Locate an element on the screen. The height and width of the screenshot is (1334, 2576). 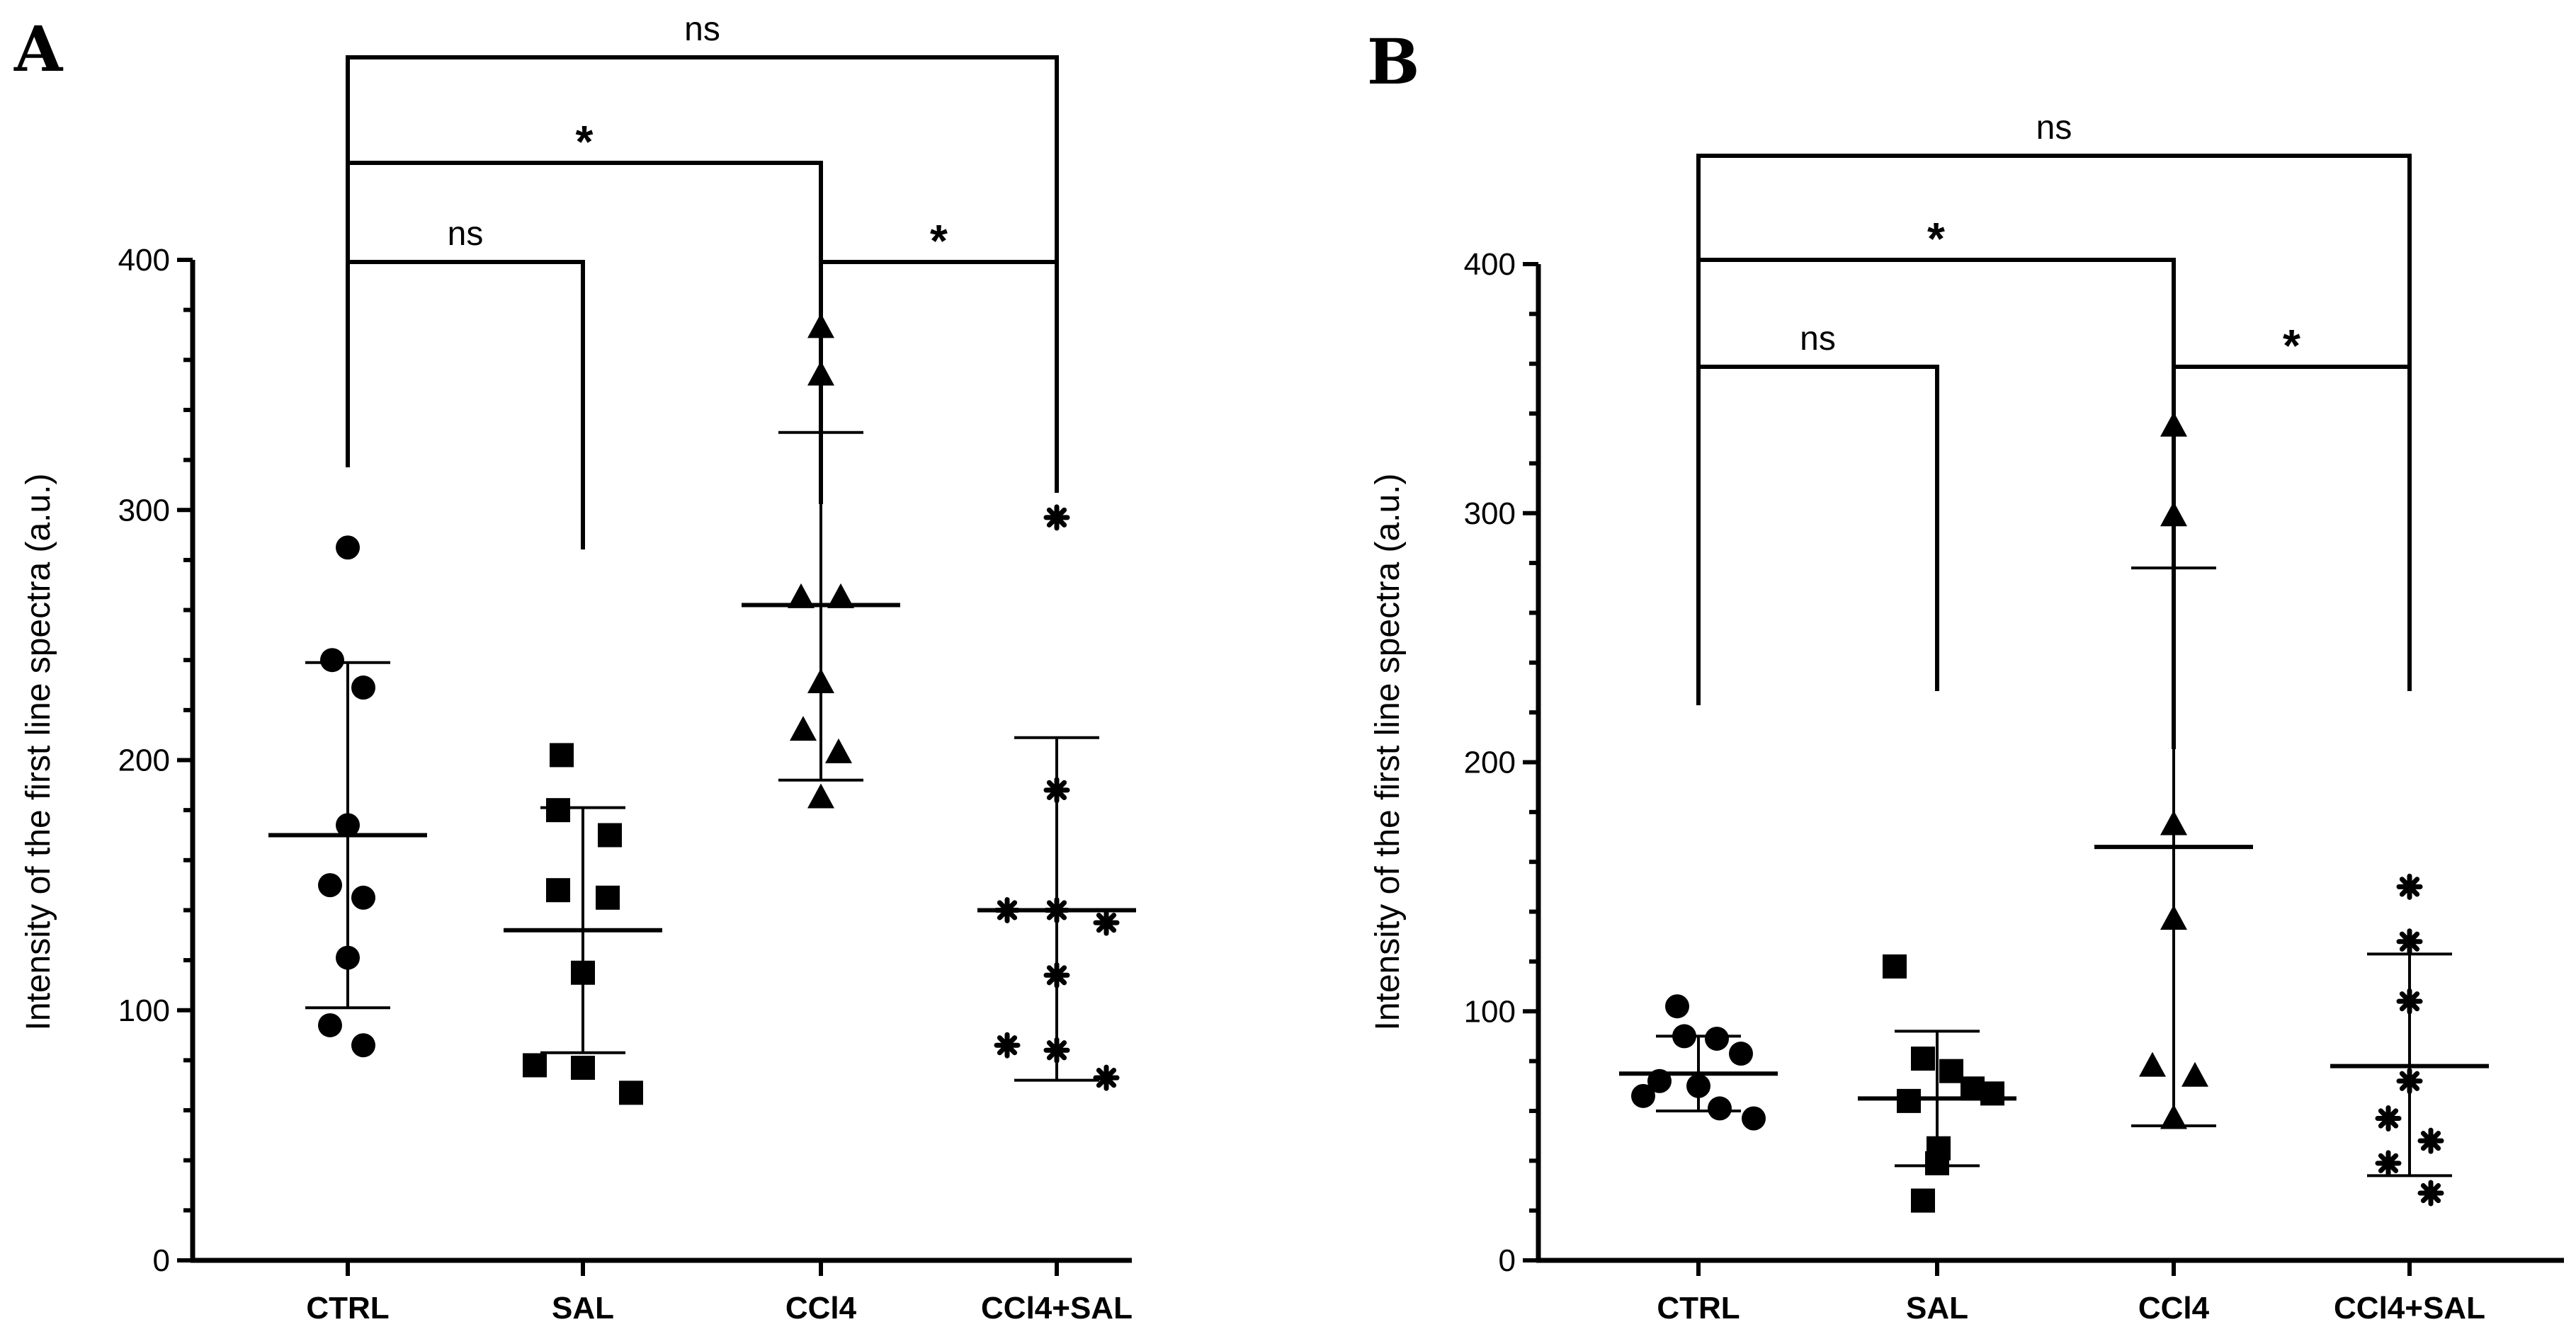
significance-brackets-b: ns * ns * is located at coordinates (2054, 429).